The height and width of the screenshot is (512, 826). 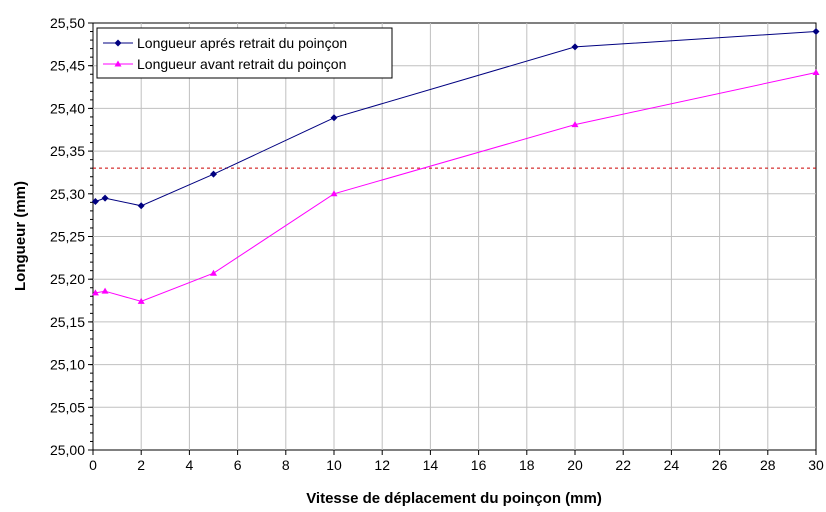 I want to click on y-tick-label: 25,50, so click(x=67, y=23).